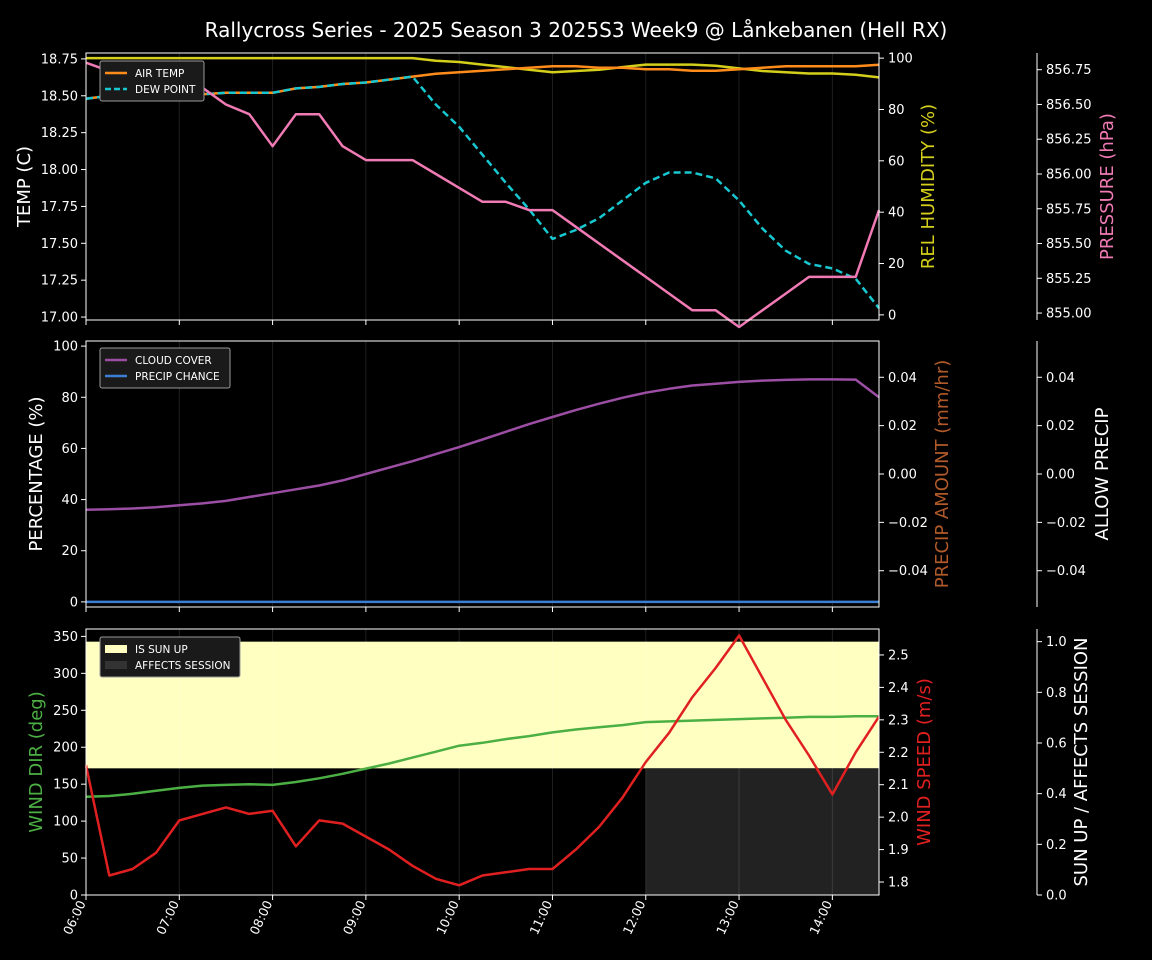  What do you see at coordinates (1069, 314) in the screenshot?
I see `pressure-axis-tick-label: 855.00` at bounding box center [1069, 314].